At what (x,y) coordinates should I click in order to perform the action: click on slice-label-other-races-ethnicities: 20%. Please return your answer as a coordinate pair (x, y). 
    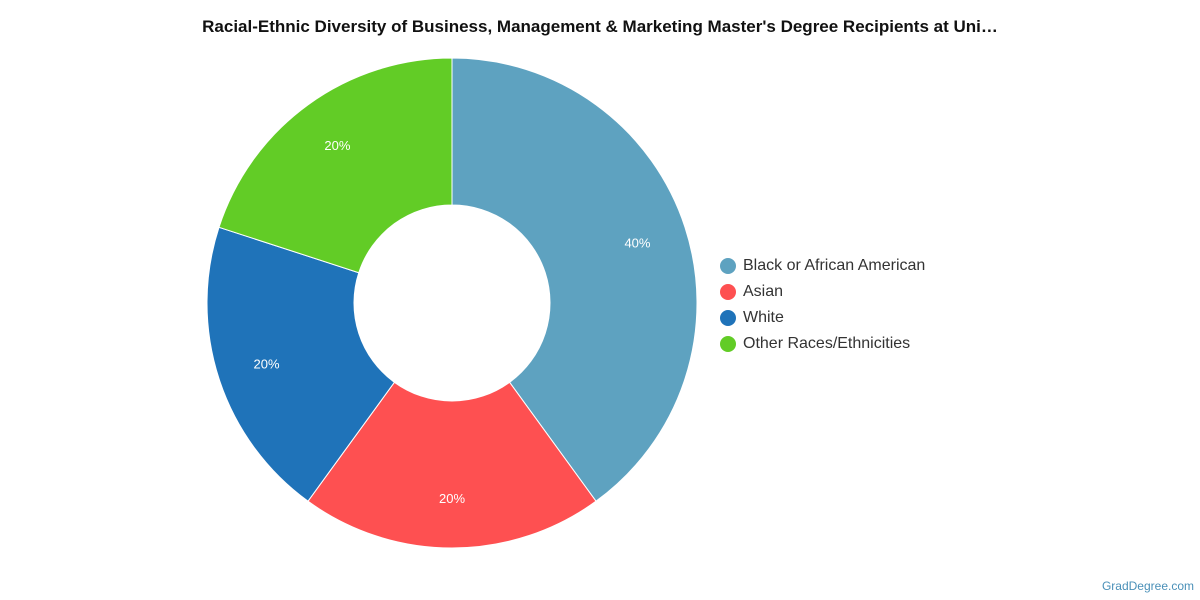
    Looking at the image, I should click on (337, 145).